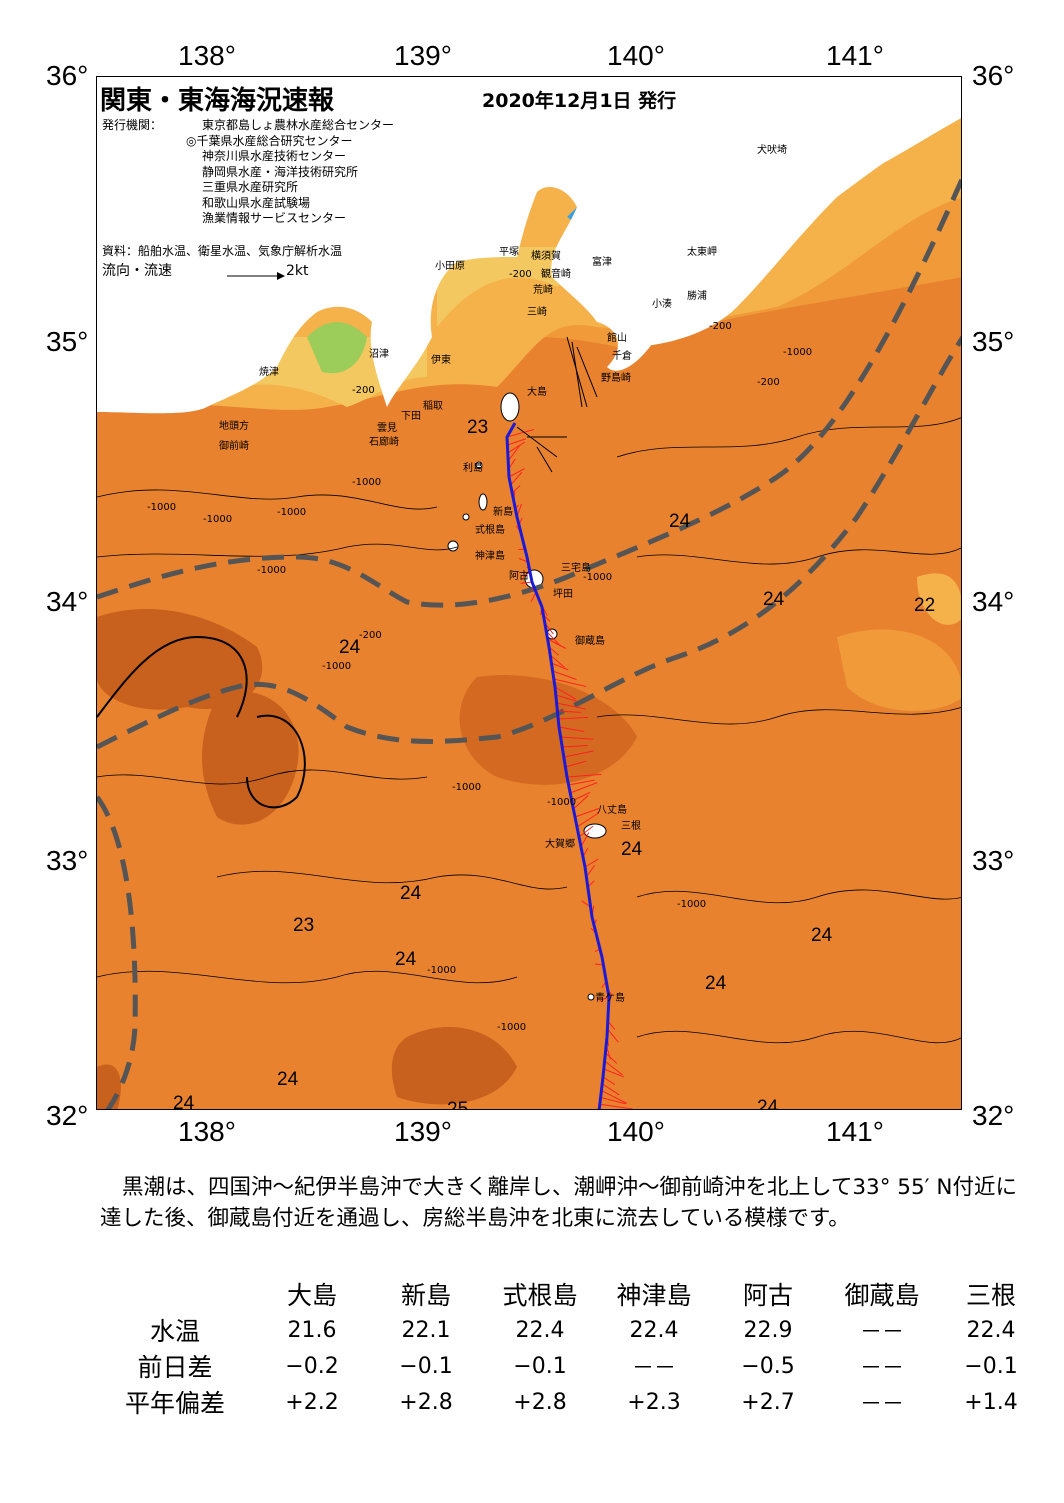 The width and height of the screenshot is (1064, 1503). What do you see at coordinates (175, 1294) in the screenshot?
I see `table-corner` at bounding box center [175, 1294].